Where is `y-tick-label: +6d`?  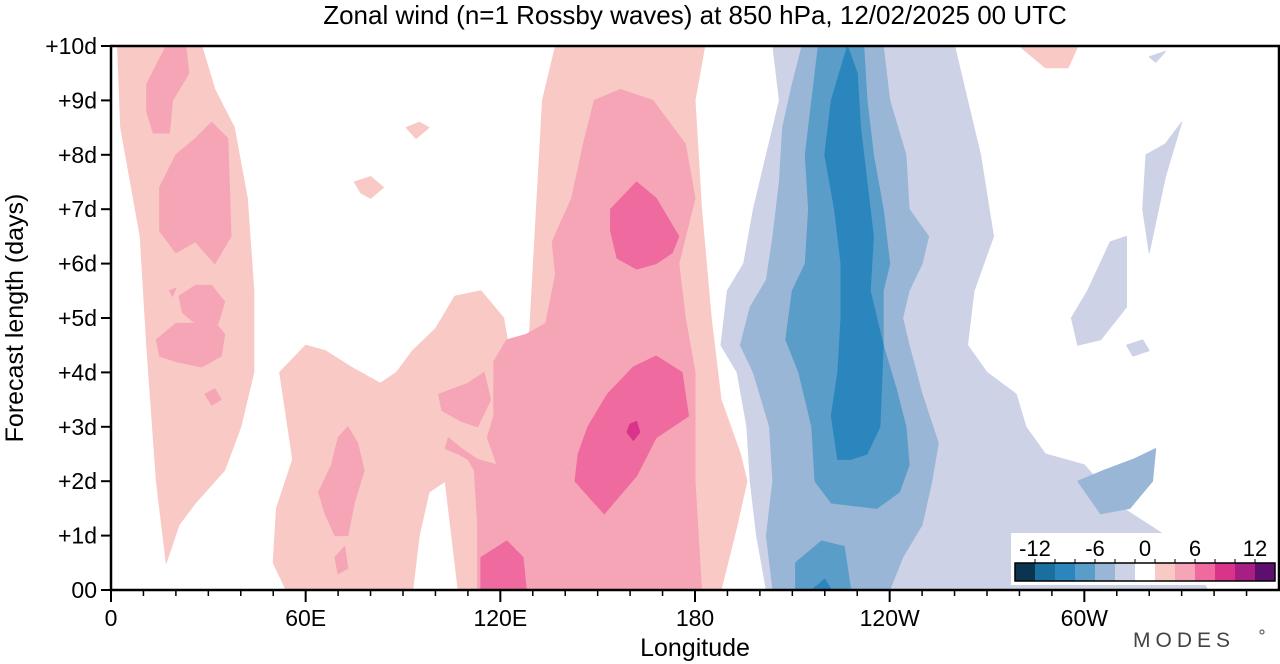
y-tick-label: +6d is located at coordinates (77, 264).